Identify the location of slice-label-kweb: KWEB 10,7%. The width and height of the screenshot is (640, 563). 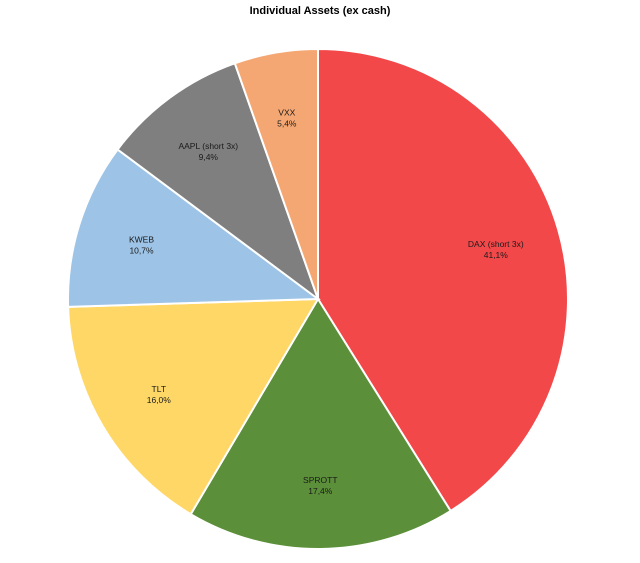
(141, 245).